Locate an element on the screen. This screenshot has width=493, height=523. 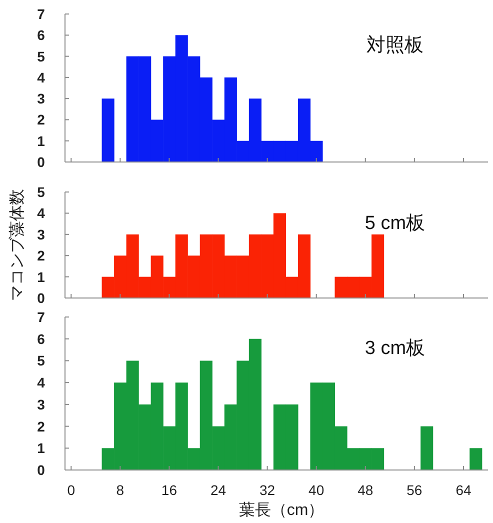
text: 3 cm板 is located at coordinates (395, 348).